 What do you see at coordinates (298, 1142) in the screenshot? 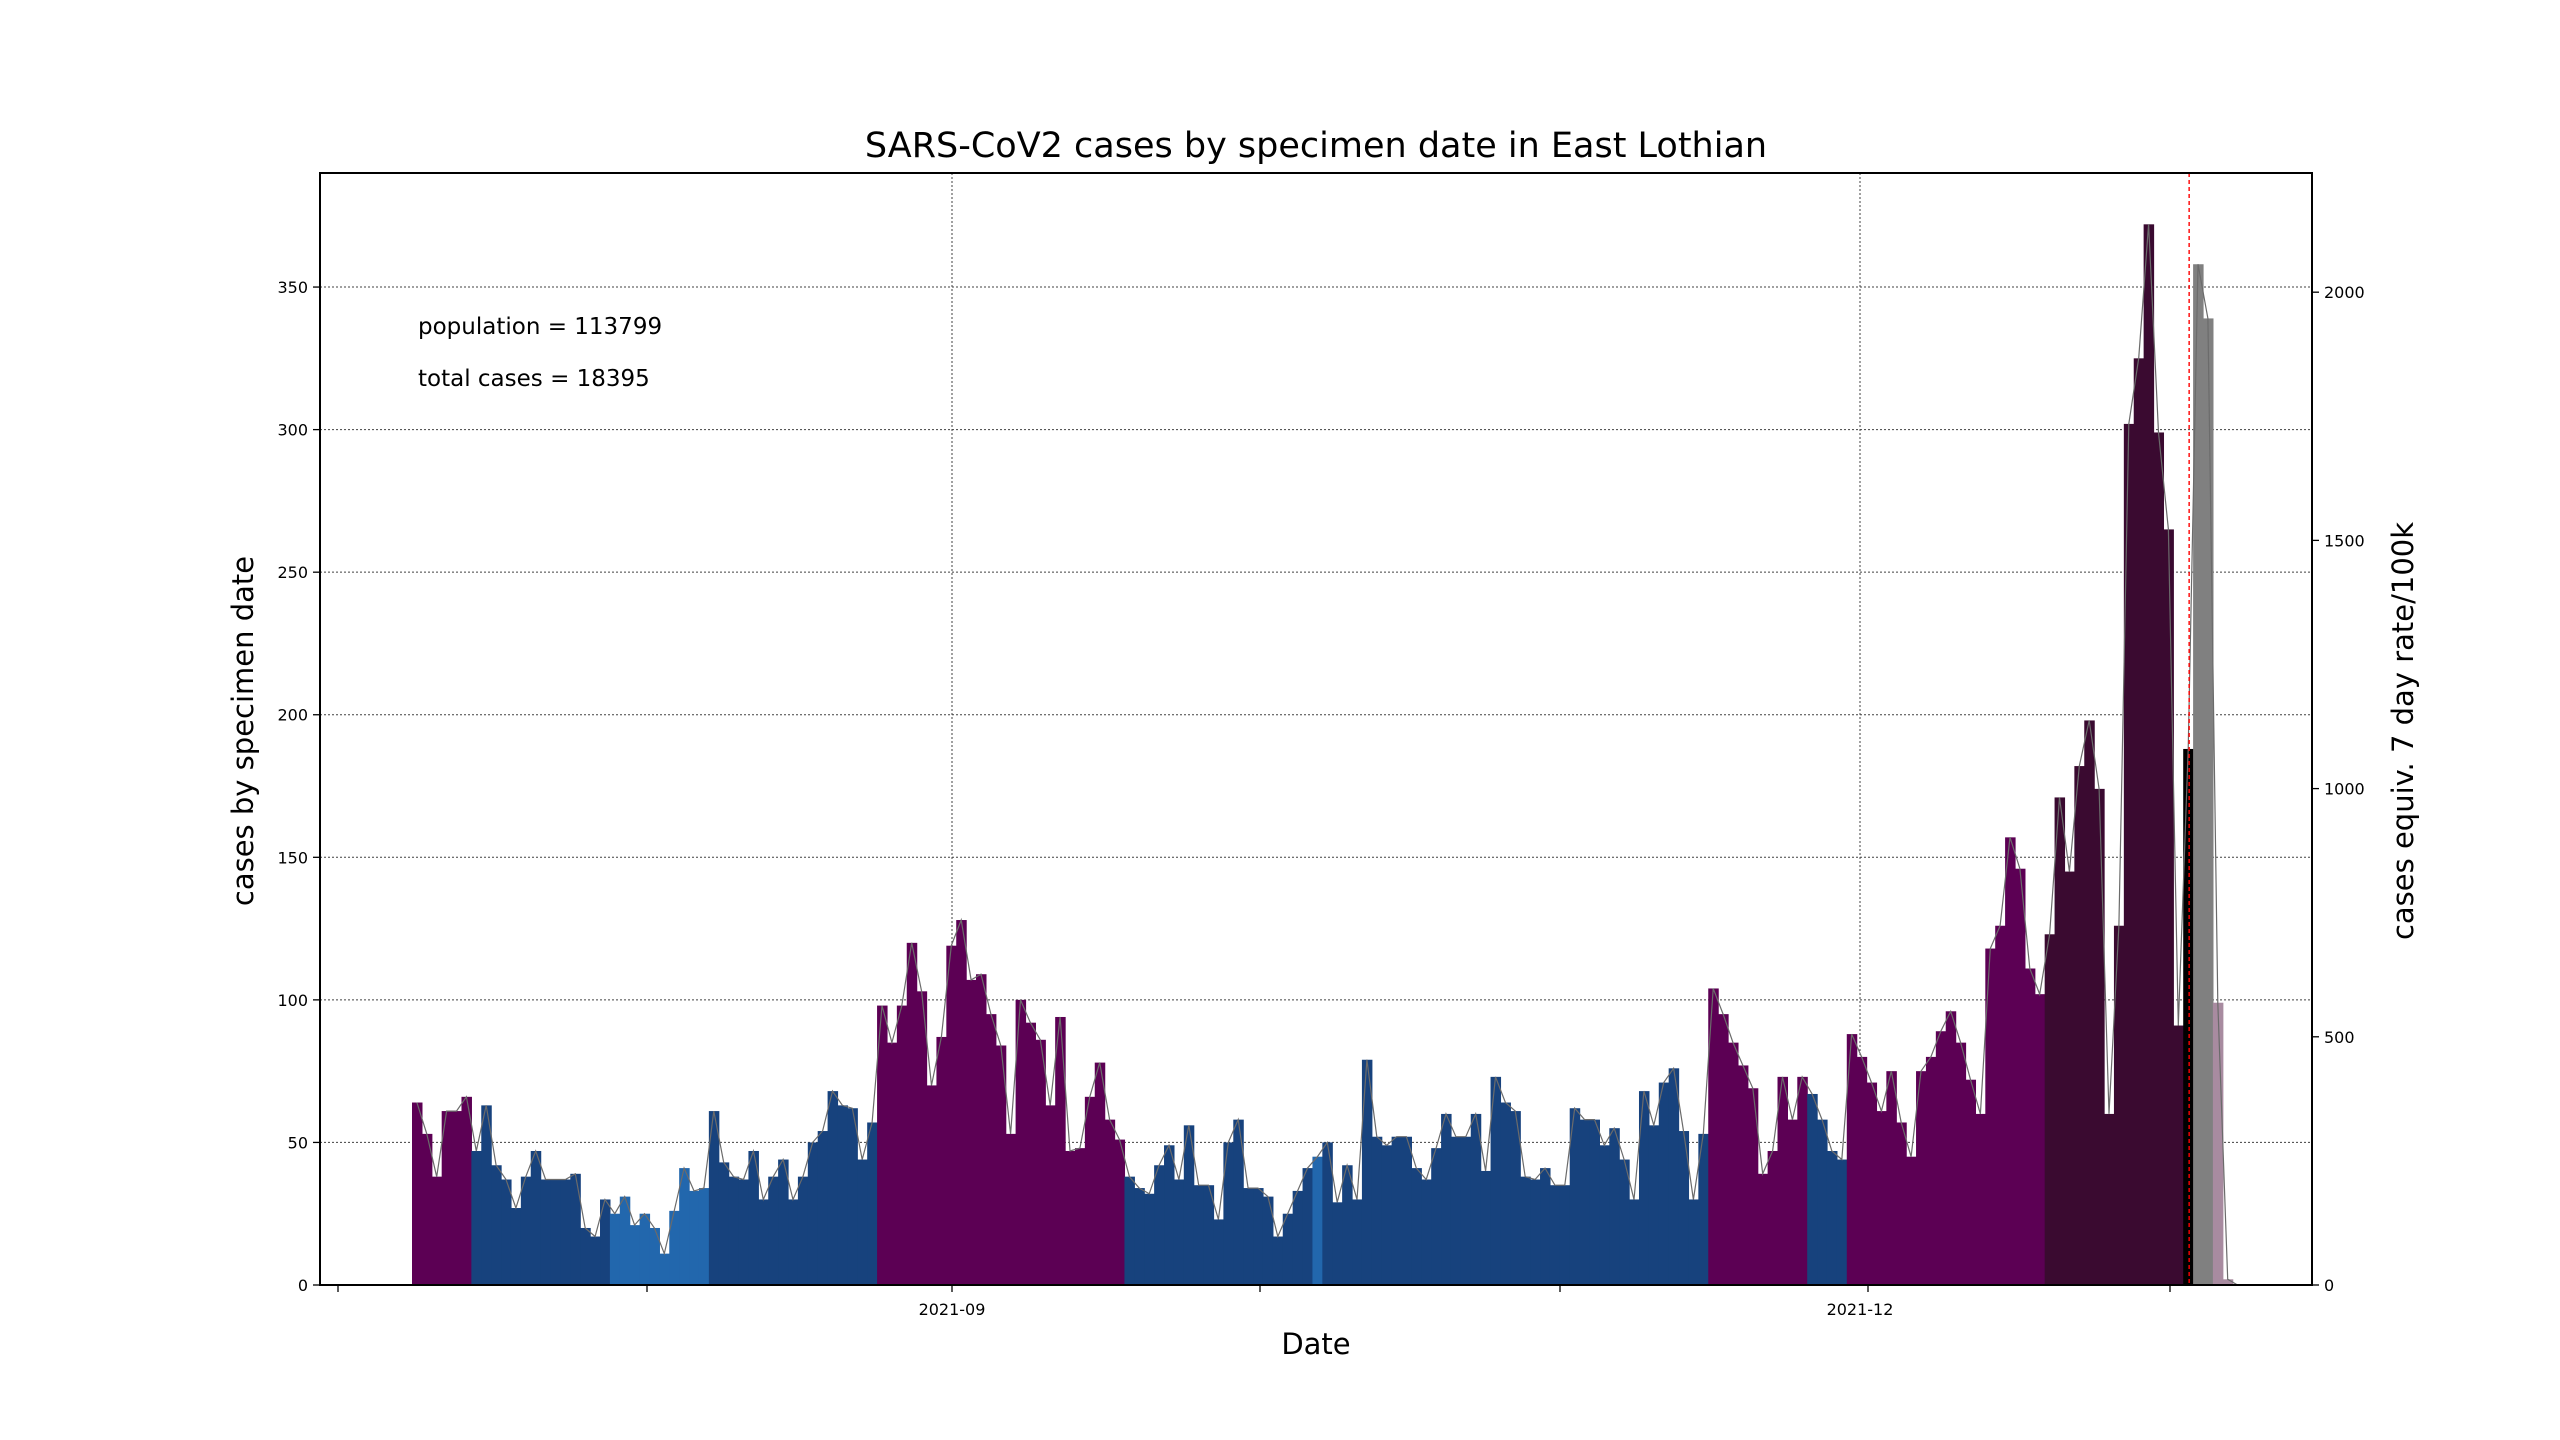
I see `y-tick-label: 50` at bounding box center [298, 1142].